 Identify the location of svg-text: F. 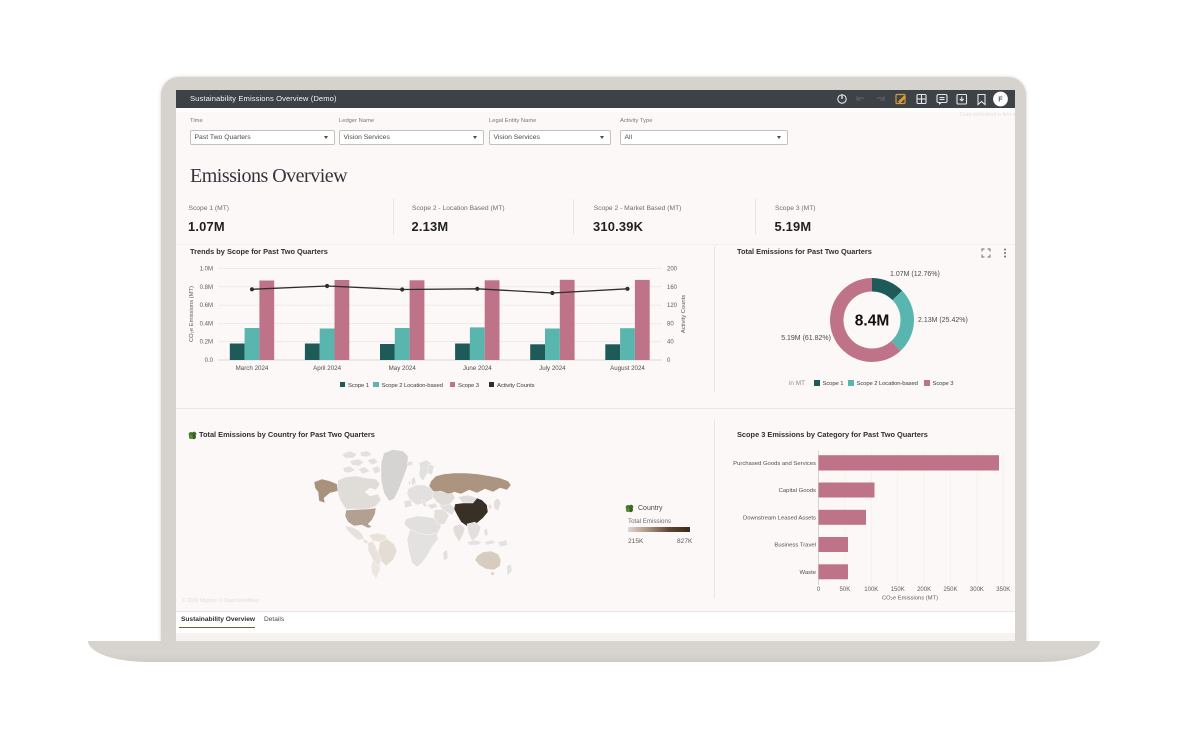
(1000, 99).